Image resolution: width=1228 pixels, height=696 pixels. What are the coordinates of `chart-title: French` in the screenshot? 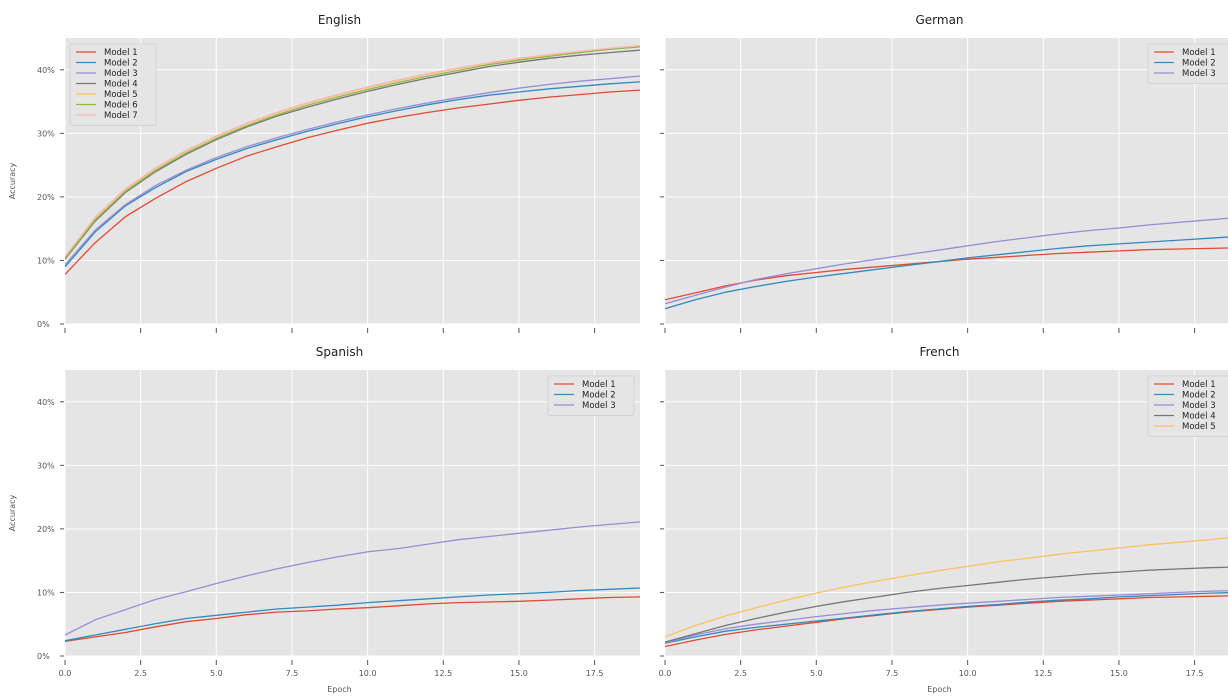 It's located at (940, 352).